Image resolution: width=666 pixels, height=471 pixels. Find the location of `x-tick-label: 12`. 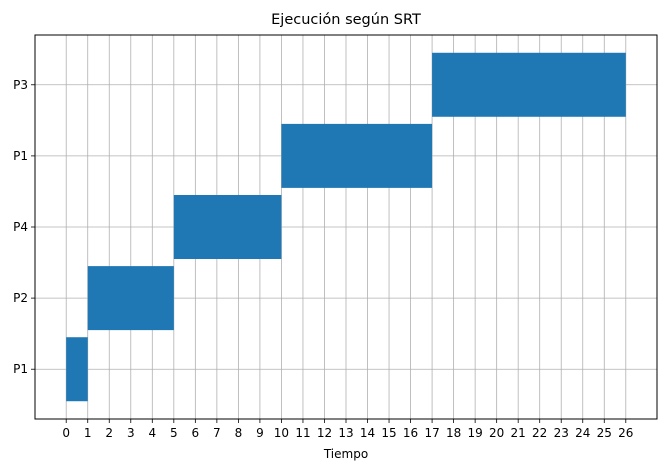

x-tick-label: 12 is located at coordinates (324, 433).